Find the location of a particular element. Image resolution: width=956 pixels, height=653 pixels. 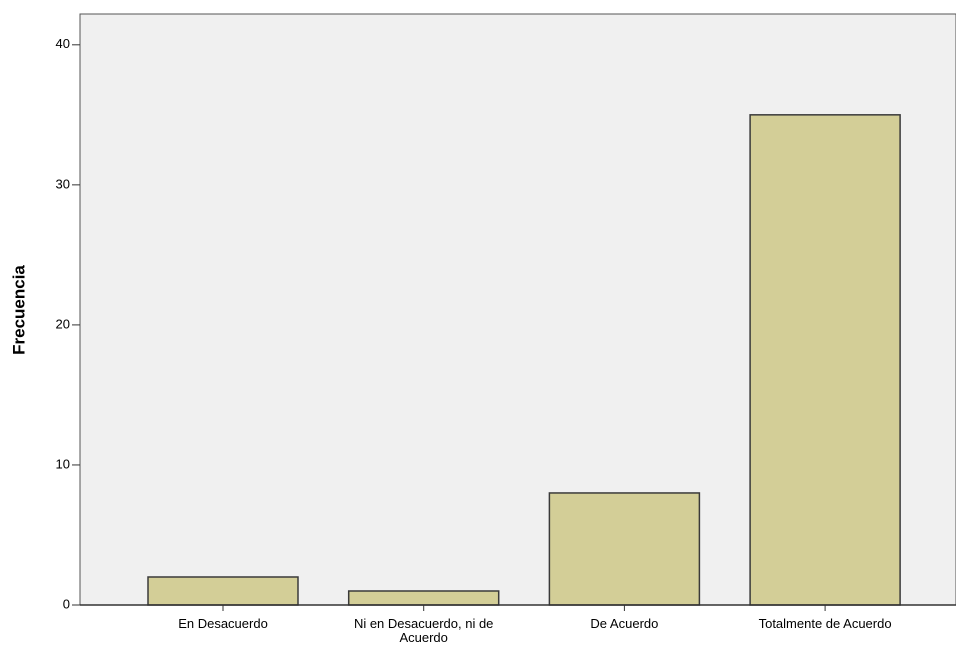

x-tick-label: En Desacuerdo is located at coordinates (223, 624).